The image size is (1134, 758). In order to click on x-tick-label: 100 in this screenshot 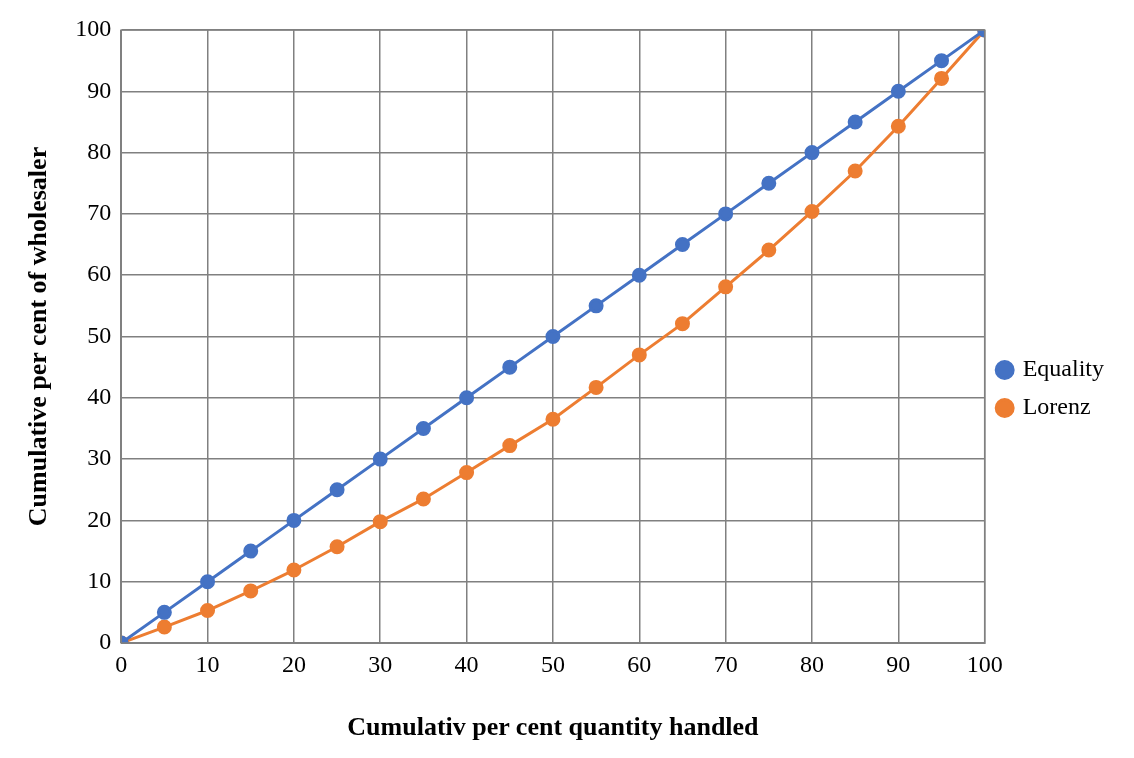, I will do `click(984, 663)`.